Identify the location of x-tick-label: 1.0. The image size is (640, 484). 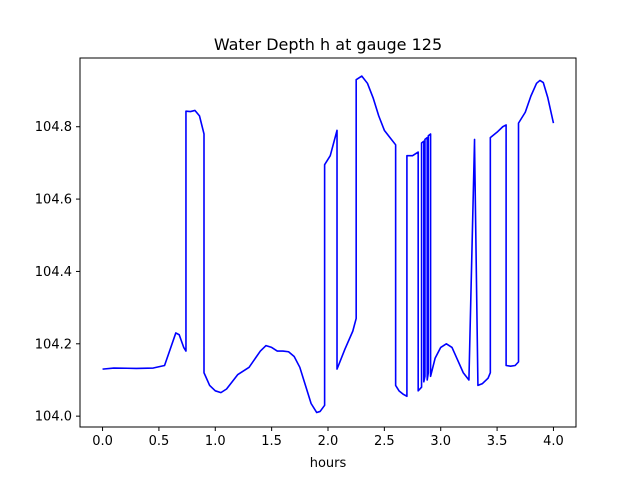
(215, 441).